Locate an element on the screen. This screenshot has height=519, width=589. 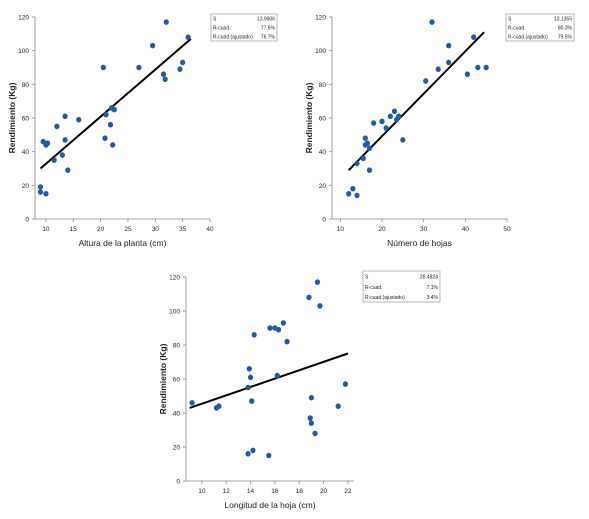
x-axis-label: Número de hojas is located at coordinates (419, 243).